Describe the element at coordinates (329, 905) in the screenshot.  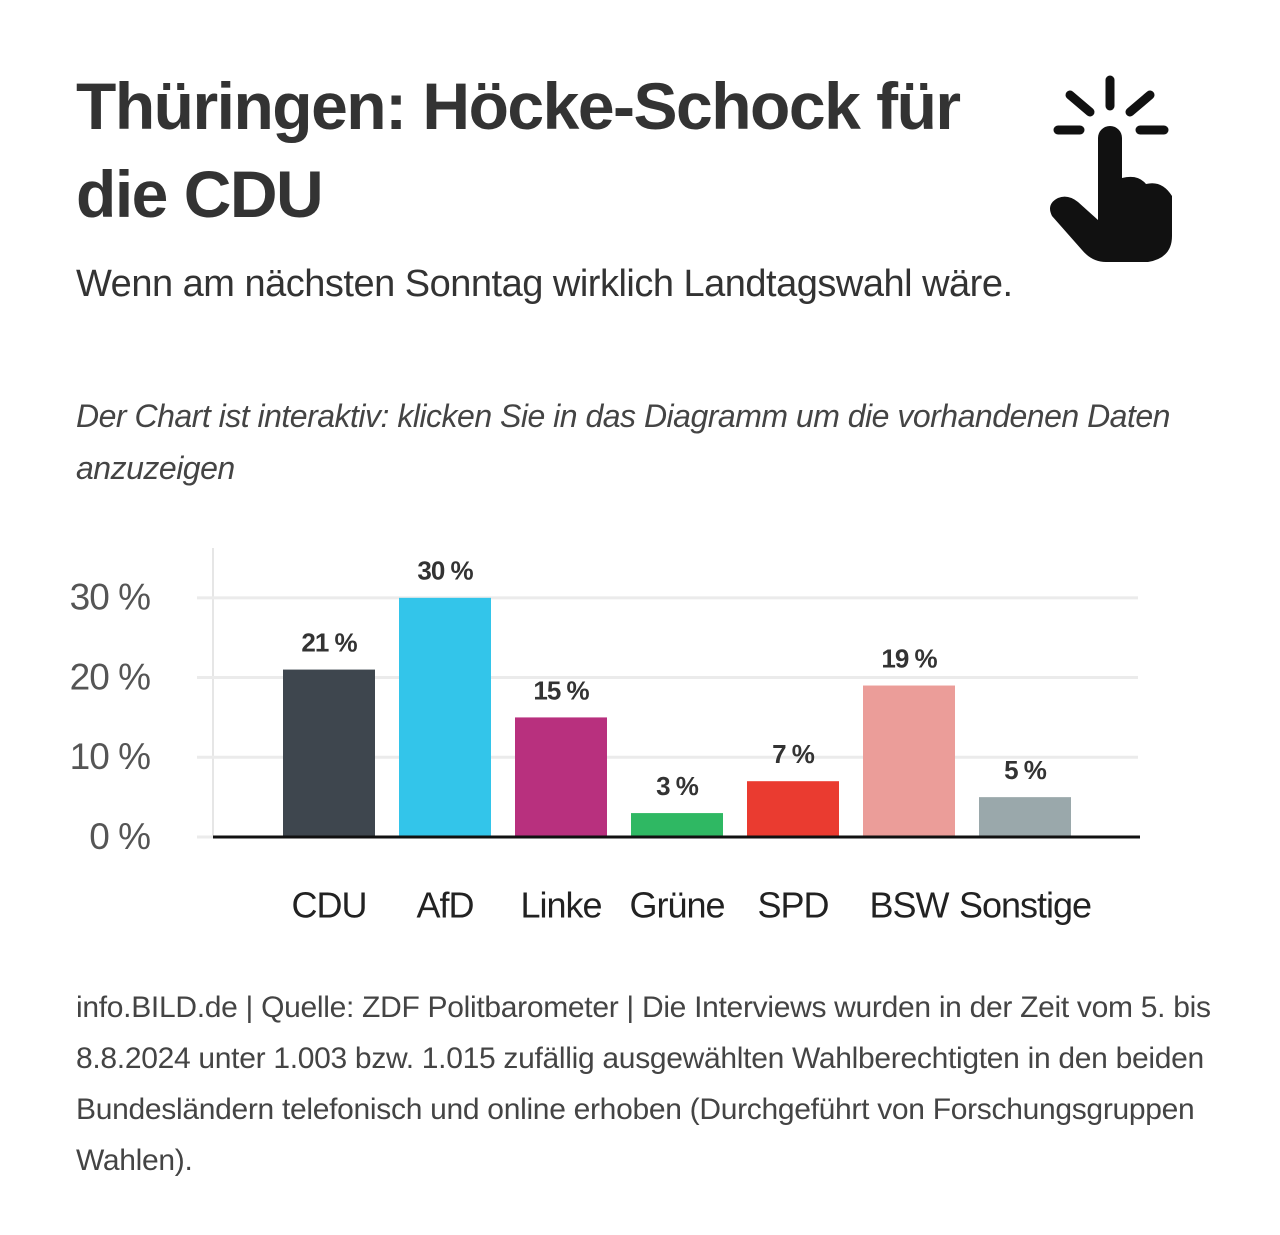
I see `x-tick-label: CDU` at that location.